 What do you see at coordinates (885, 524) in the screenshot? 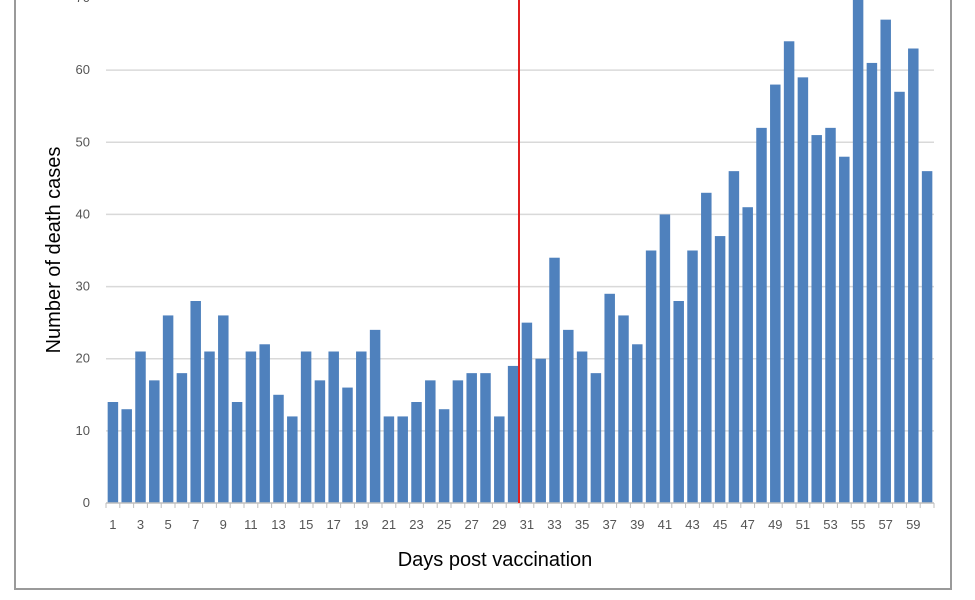
I see `x-tick-label: 57` at bounding box center [885, 524].